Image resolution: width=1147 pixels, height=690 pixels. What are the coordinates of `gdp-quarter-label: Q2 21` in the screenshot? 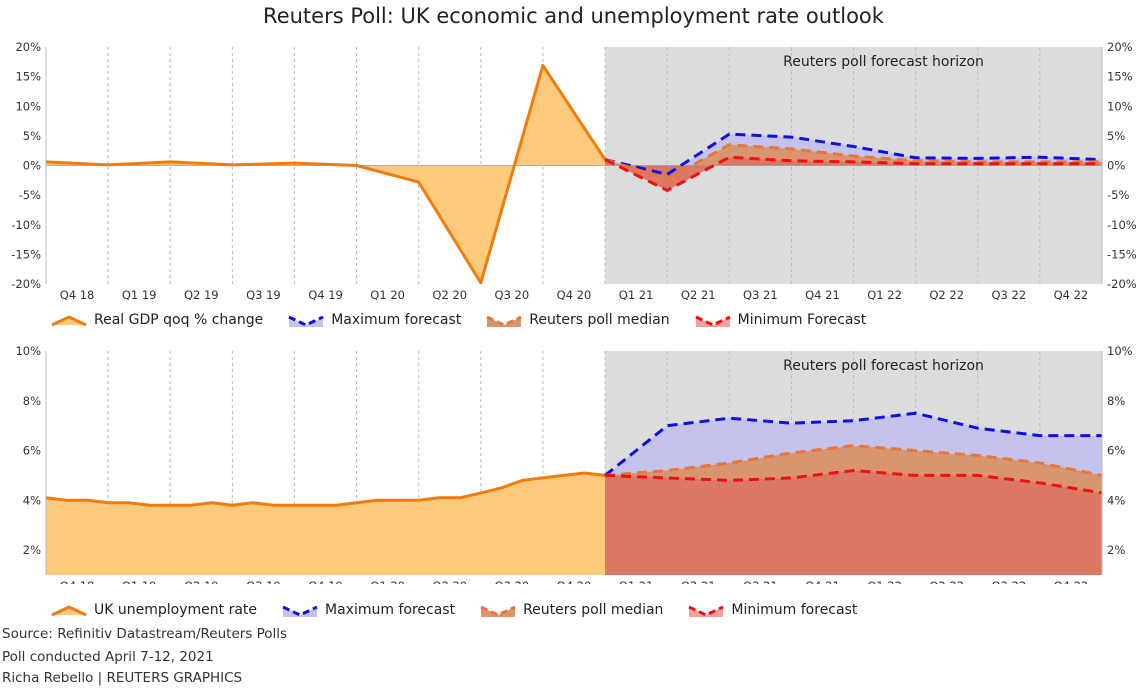 It's located at (698, 294).